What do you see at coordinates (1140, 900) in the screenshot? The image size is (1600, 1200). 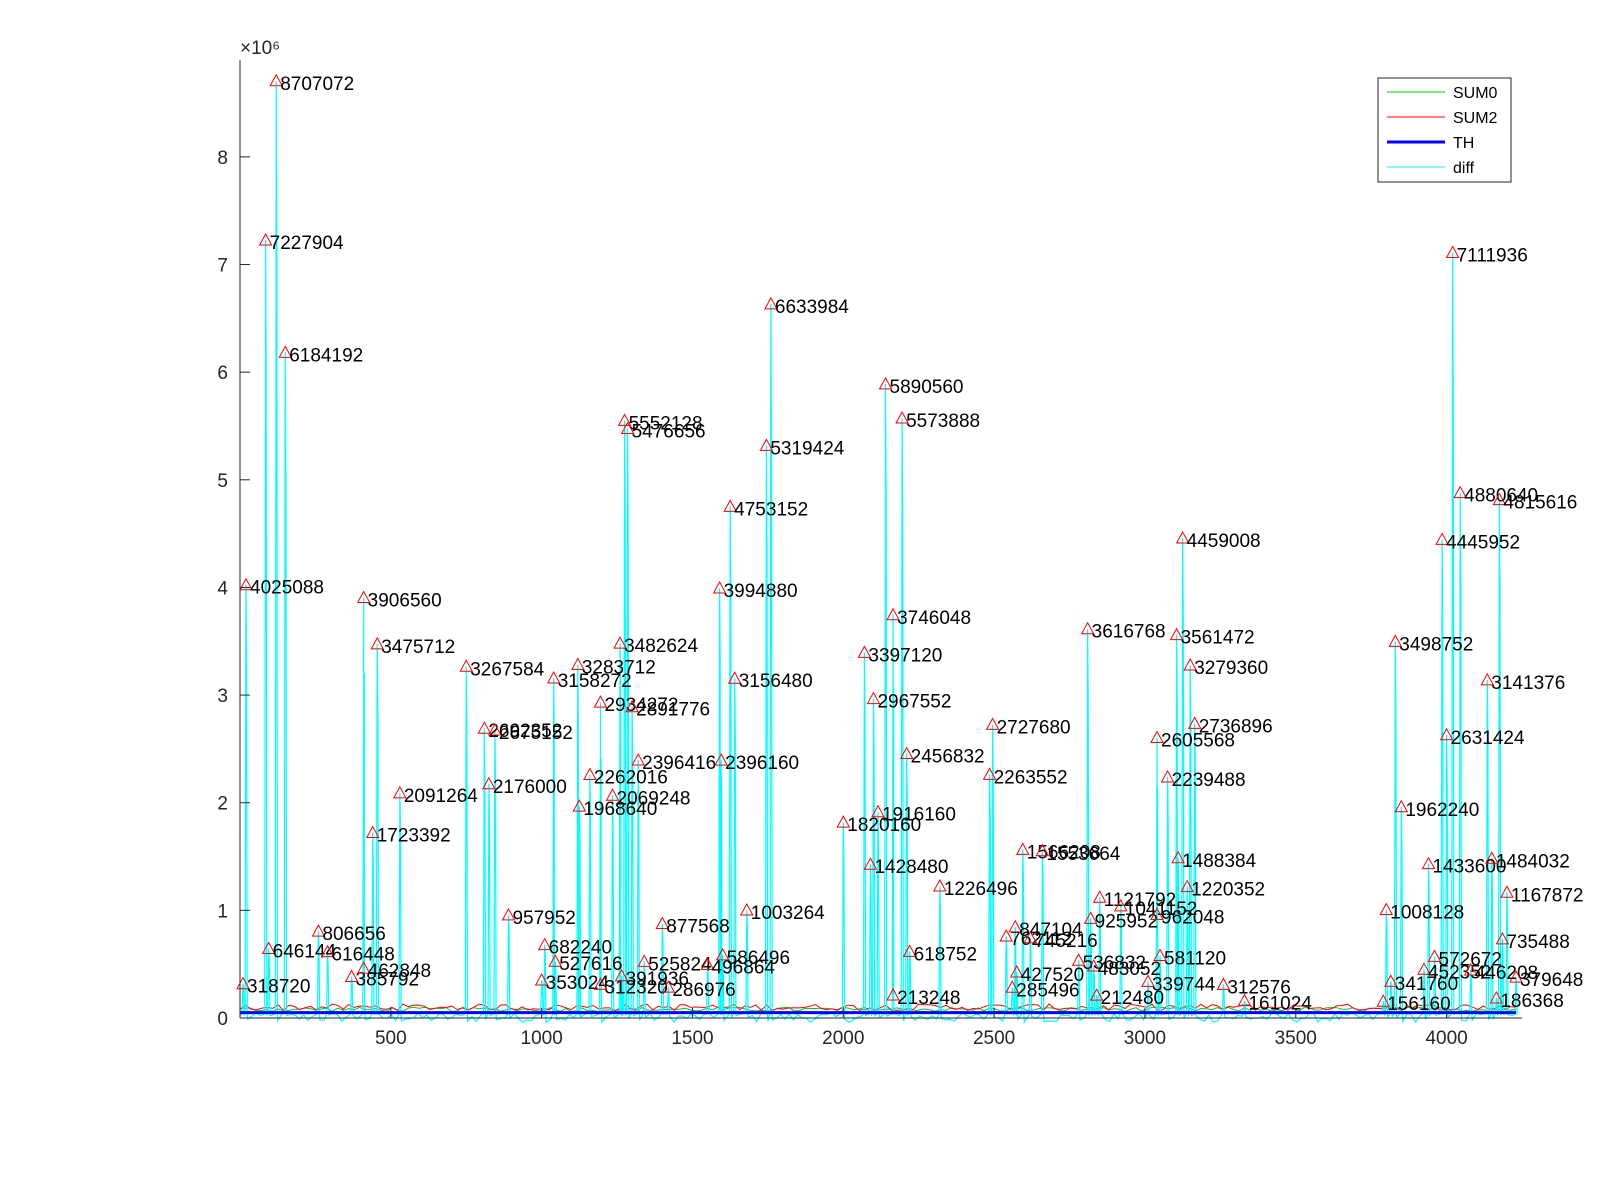 I see `peak-label: 1121792` at bounding box center [1140, 900].